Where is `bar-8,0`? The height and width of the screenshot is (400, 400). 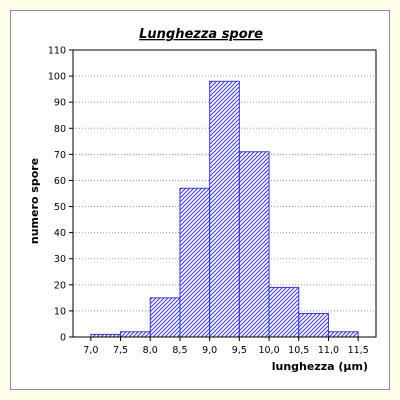 bar-8,0 is located at coordinates (165, 317).